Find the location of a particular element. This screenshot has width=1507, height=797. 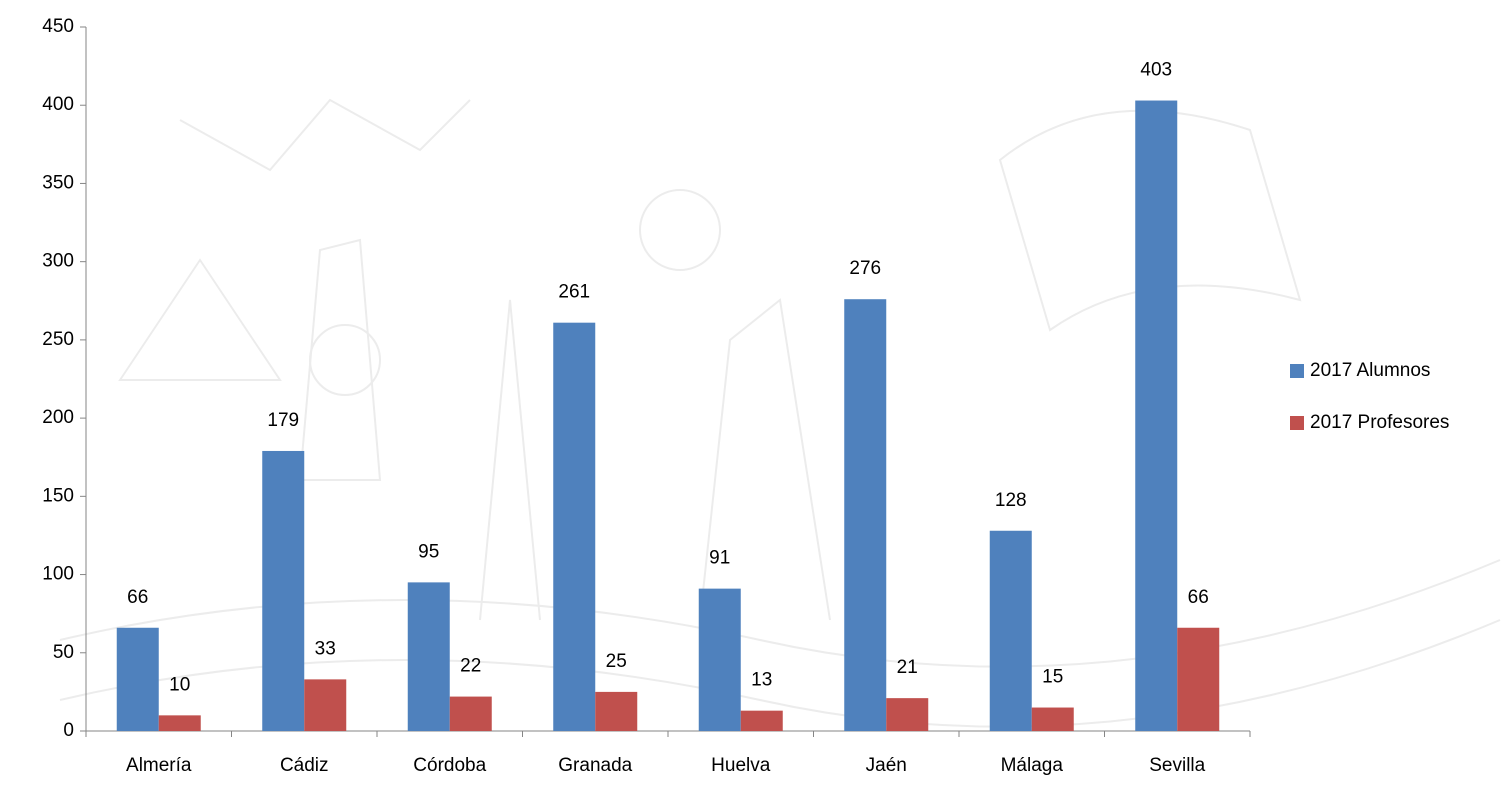

x-tick-label: Sevilla is located at coordinates (1177, 765).